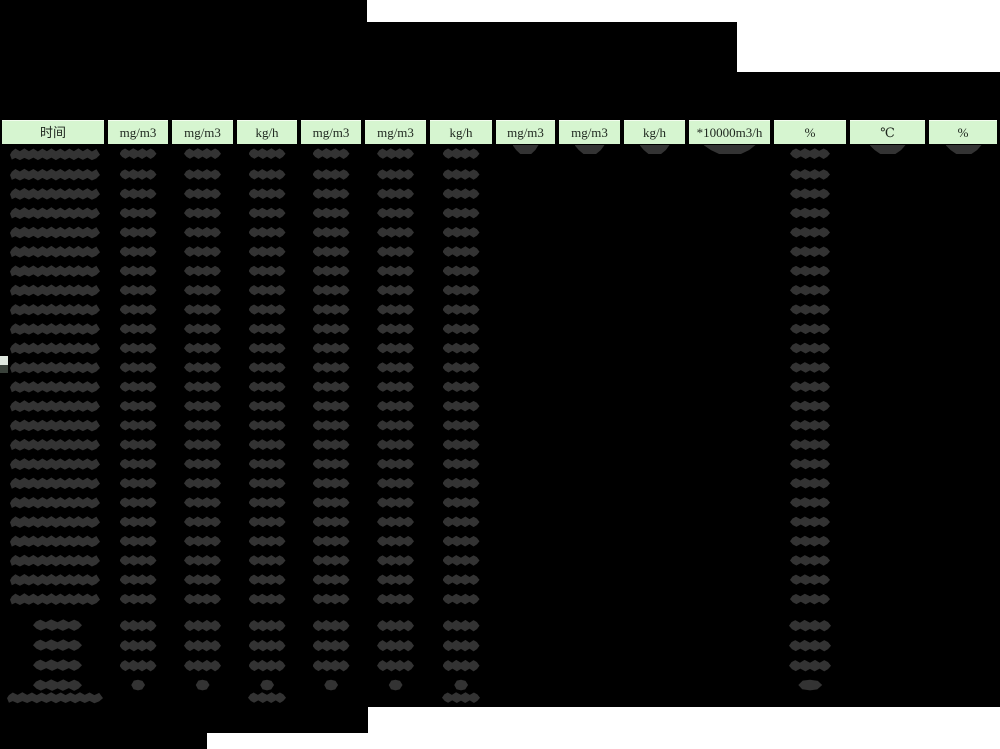  What do you see at coordinates (331, 132) in the screenshot?
I see `header-cell-4: mg/m3` at bounding box center [331, 132].